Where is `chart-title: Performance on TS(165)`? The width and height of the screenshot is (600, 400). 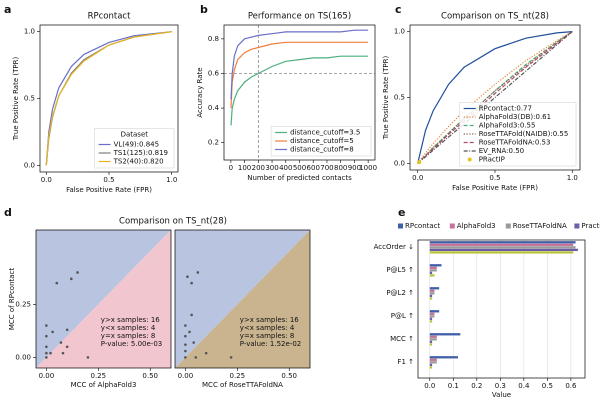
chart-title: Performance on TS(165) is located at coordinates (299, 17).